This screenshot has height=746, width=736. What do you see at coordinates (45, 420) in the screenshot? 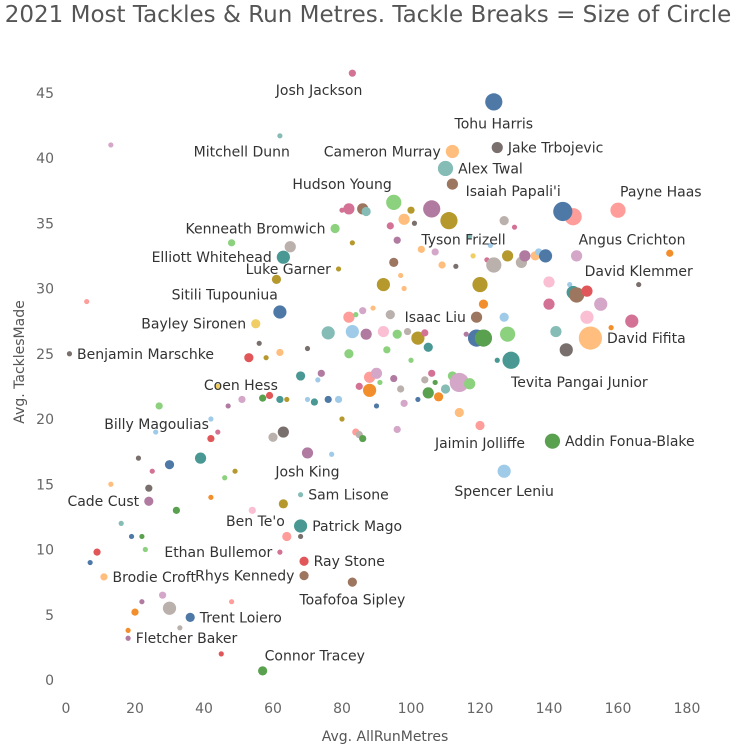
I see `y-tick-label: 20` at bounding box center [45, 420].